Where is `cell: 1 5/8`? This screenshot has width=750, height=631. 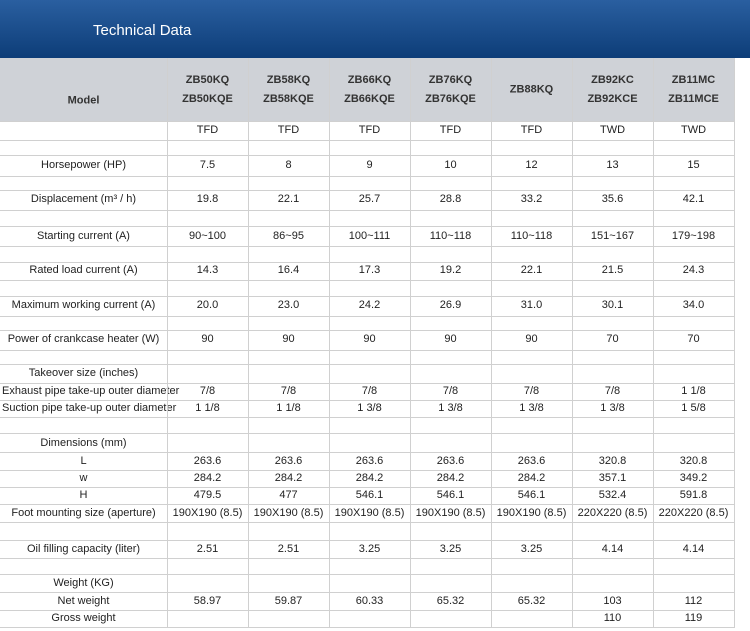 cell: 1 5/8 is located at coordinates (693, 408).